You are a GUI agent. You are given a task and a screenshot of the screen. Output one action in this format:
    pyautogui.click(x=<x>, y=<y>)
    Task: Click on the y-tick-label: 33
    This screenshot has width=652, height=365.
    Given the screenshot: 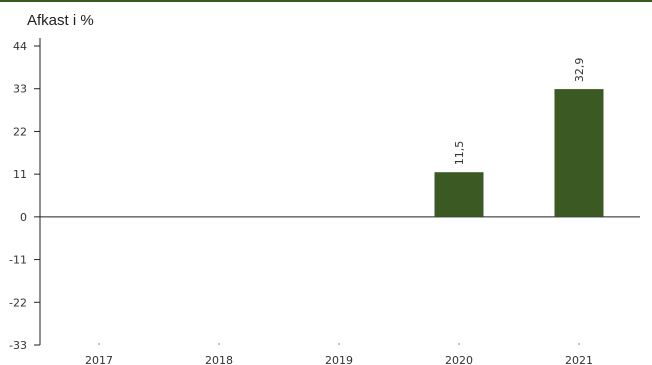 What is the action you would take?
    pyautogui.click(x=20, y=89)
    